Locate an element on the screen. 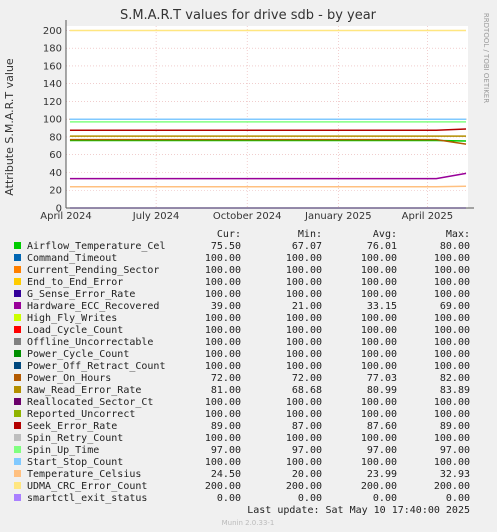 This screenshot has width=497, height=532. legend-series-name: G_Sense_Error_Rate is located at coordinates (81, 294).